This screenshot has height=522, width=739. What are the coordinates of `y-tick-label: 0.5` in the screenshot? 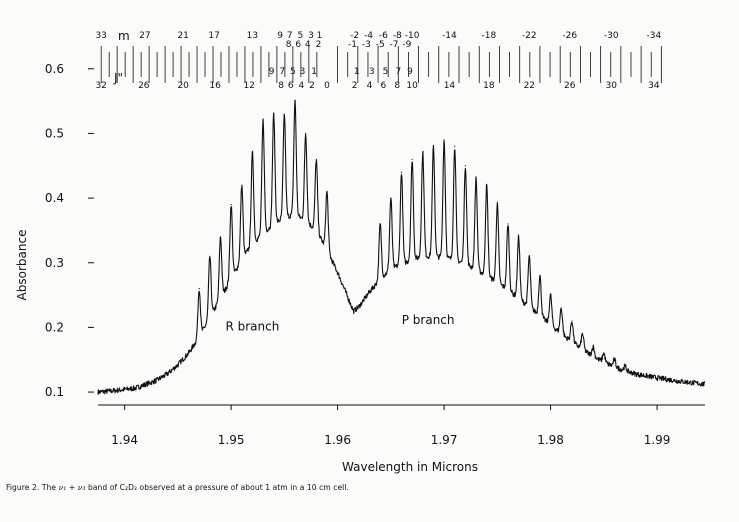 It's located at (54, 133).